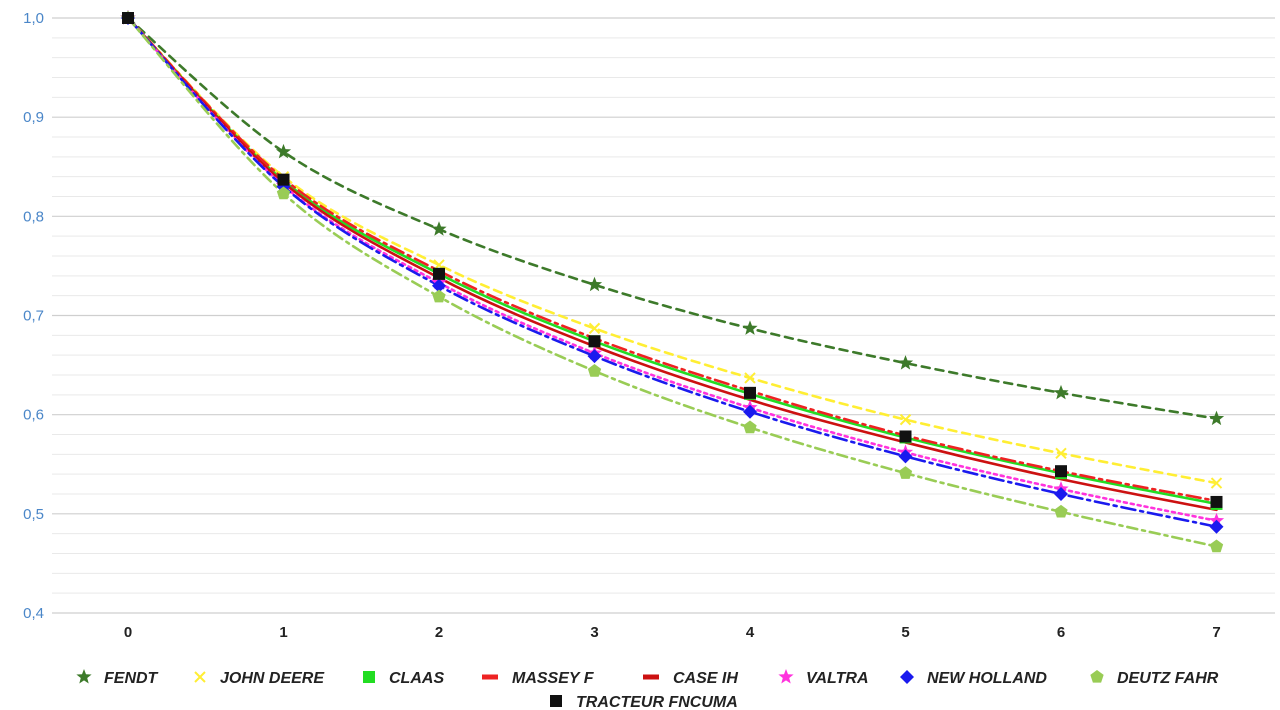 This screenshot has width=1280, height=710. I want to click on y-axis-ticks: 0,4 0,5 0,6 0,7 0,8 0,9 1,0, so click(33, 316).